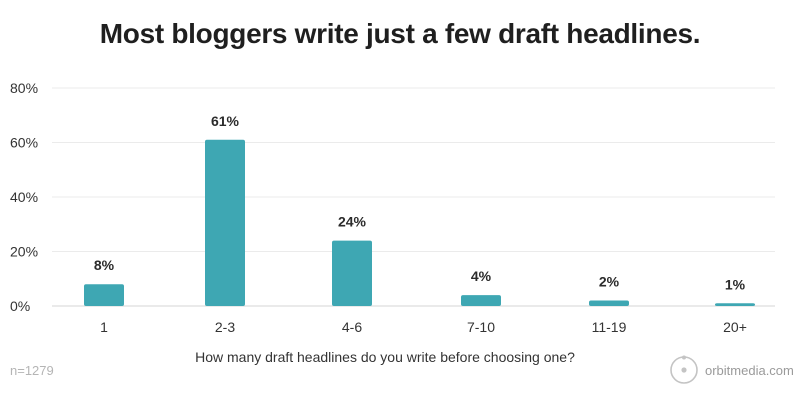 The image size is (800, 400). I want to click on y-tick-label: 80%, so click(24, 88).